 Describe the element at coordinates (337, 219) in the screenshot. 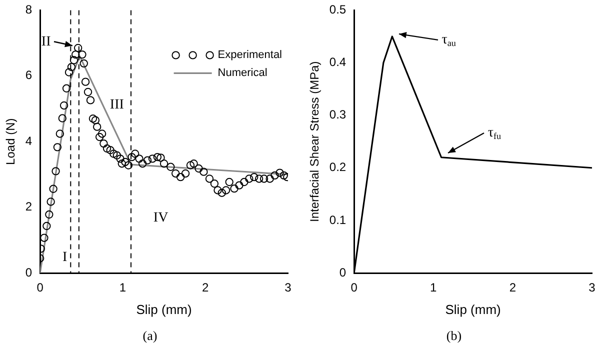

I see `y-tick-label: 0.1` at that location.